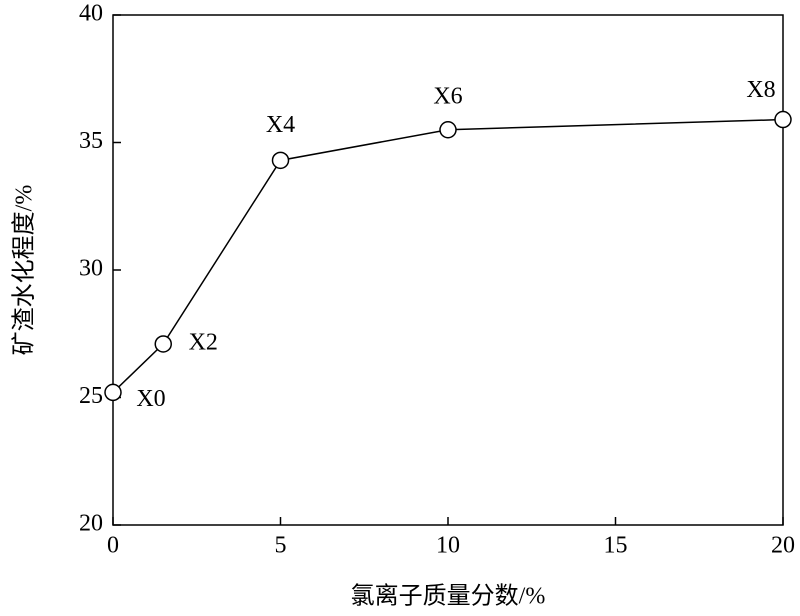  What do you see at coordinates (113, 546) in the screenshot?
I see `x-tick-label: 0` at bounding box center [113, 546].